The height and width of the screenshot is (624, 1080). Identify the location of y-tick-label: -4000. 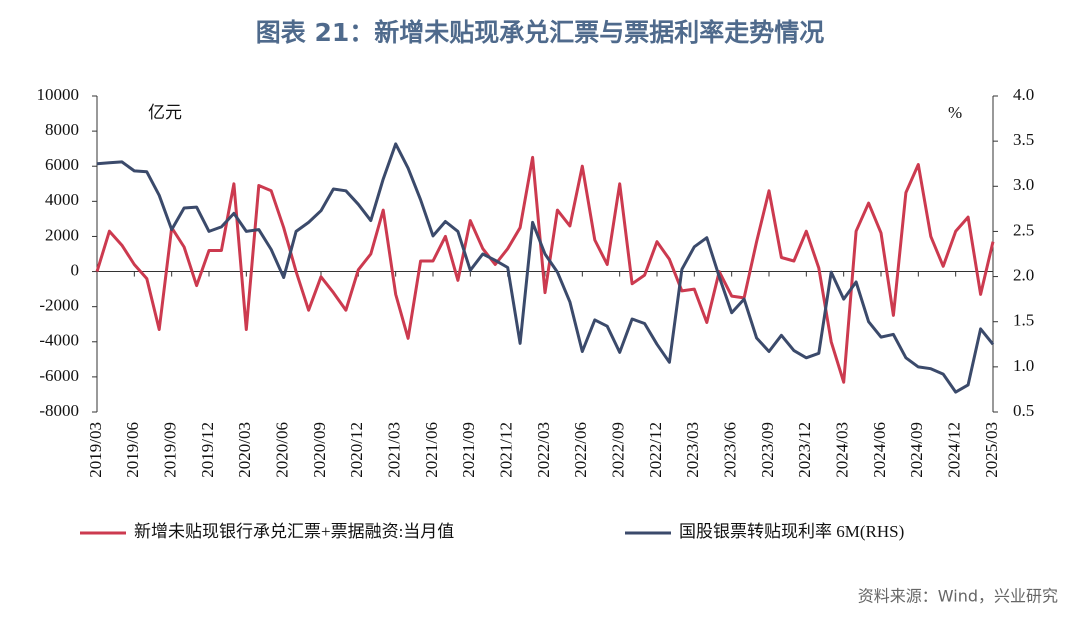
(59, 340).